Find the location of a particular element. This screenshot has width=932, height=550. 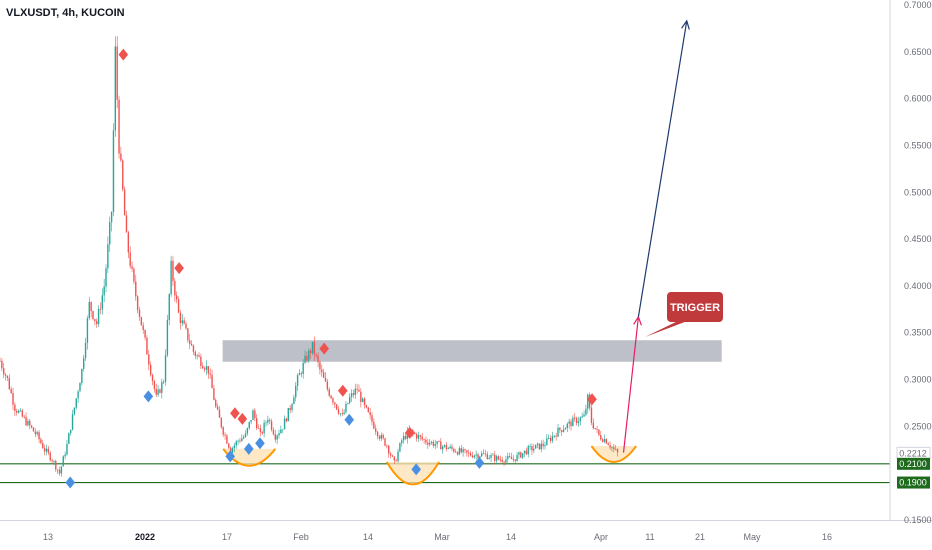

resistance-zone-layer is located at coordinates (472, 351).